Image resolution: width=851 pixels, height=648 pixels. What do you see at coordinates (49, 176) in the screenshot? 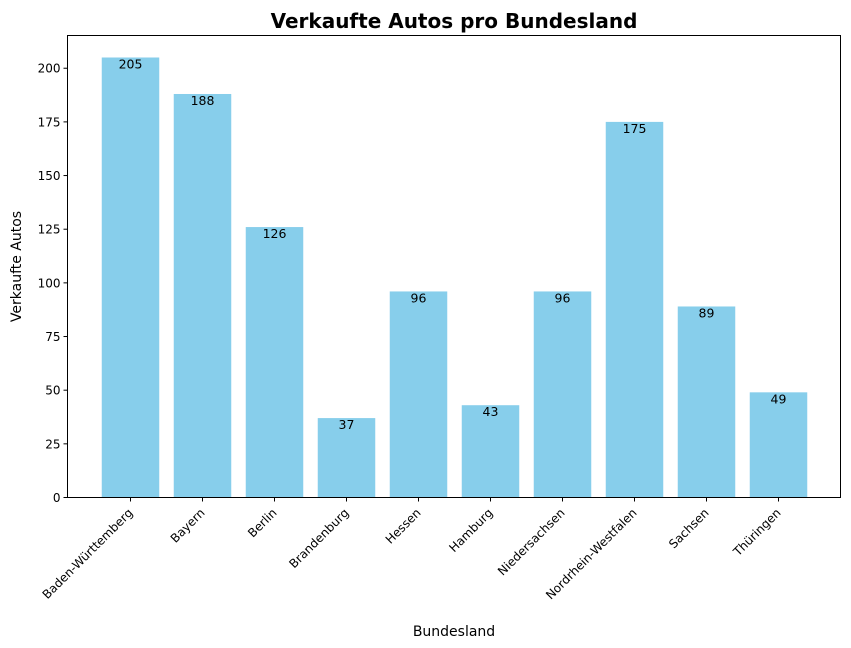
I see `y-tick-label-6: 150` at bounding box center [49, 176].